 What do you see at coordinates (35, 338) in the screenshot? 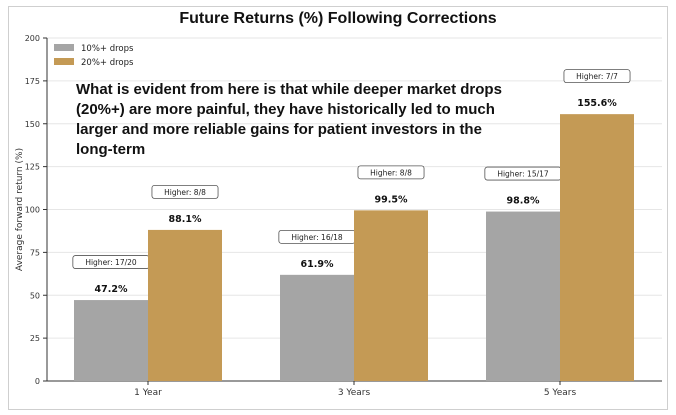
I see `y-tick-label: 25` at bounding box center [35, 338].